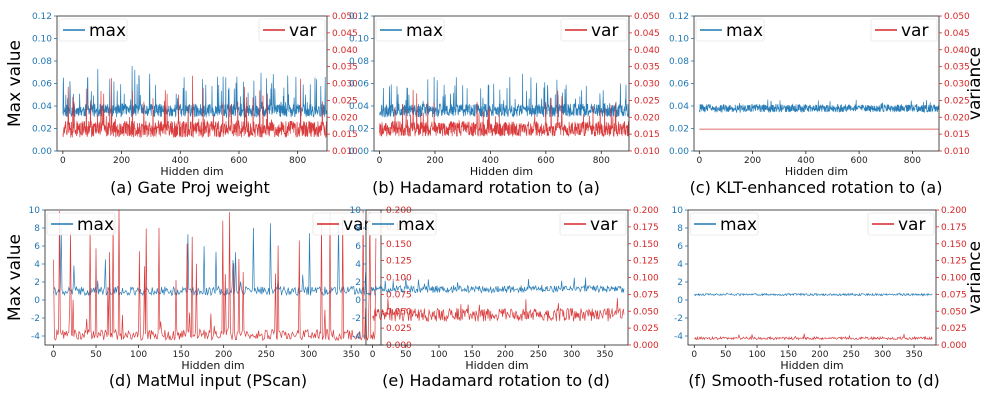 Image resolution: width=996 pixels, height=400 pixels. I want to click on x-tick-label: 250, so click(538, 355).